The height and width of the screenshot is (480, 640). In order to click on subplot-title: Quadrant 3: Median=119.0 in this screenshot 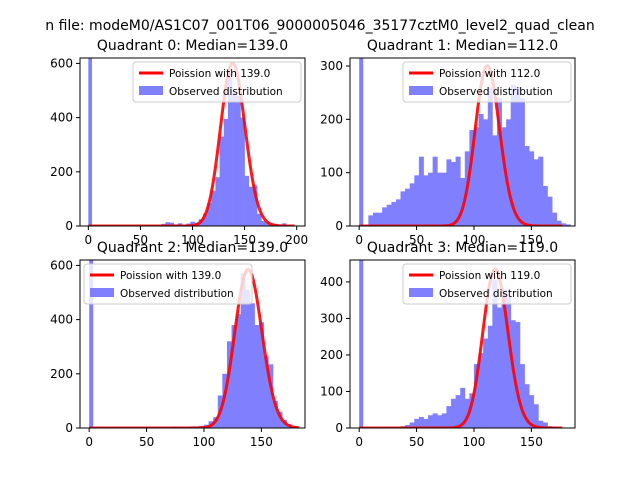, I will do `click(462, 248)`.